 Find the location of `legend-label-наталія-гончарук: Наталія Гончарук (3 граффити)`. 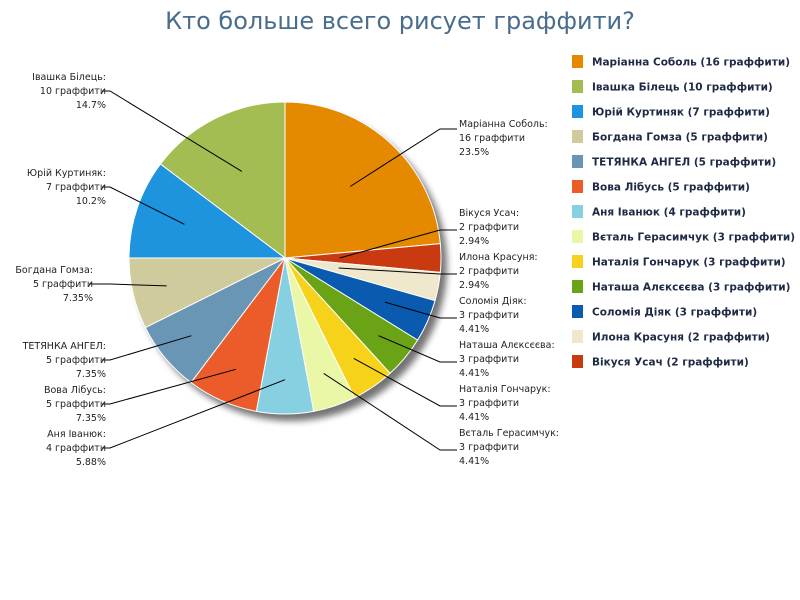

legend-label-наталія-гончарук: Наталія Гончарук (3 граффити) is located at coordinates (689, 263).